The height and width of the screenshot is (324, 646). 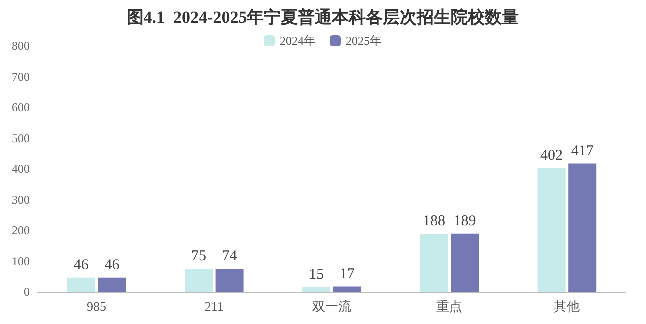 I want to click on data-label: 74, so click(x=230, y=256).